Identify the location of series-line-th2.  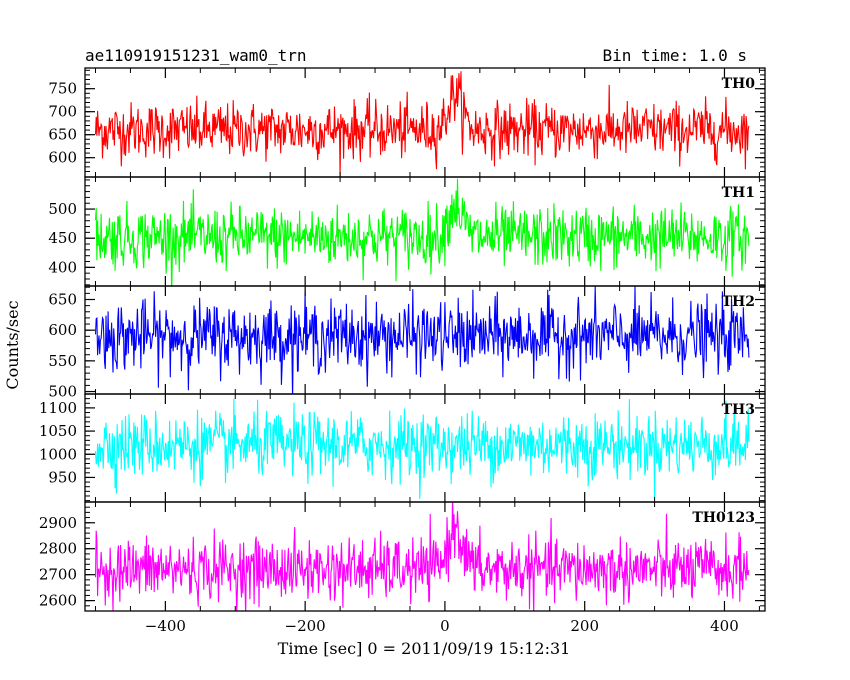
(422, 340).